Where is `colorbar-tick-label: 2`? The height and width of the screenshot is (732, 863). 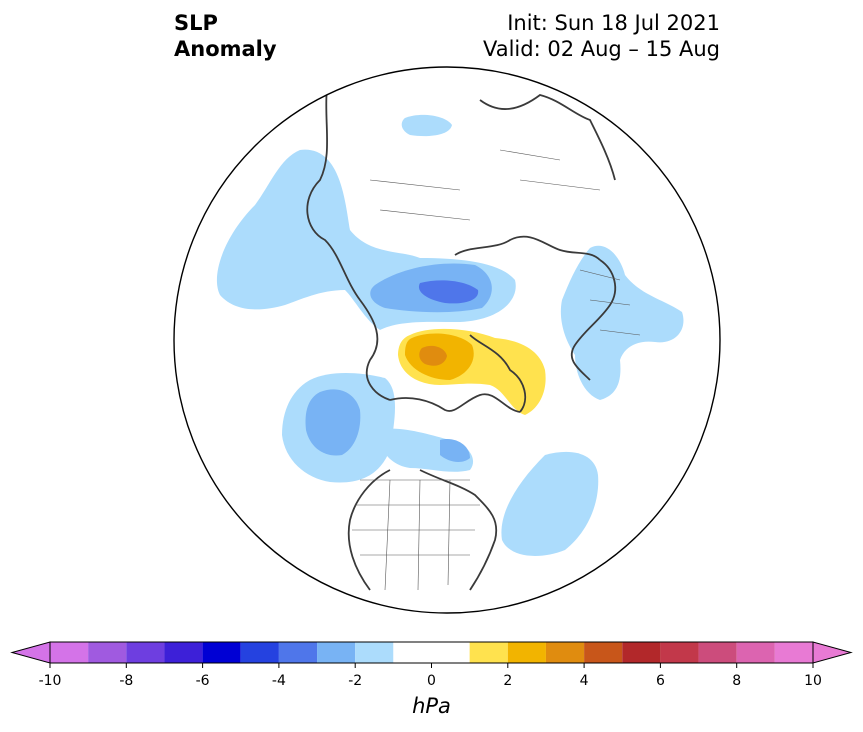
colorbar-tick-label: 2 is located at coordinates (507, 681).